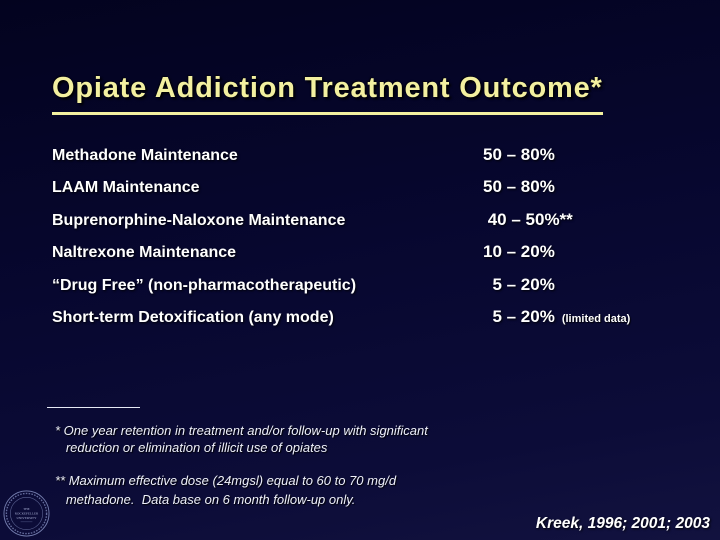 This screenshot has width=720, height=540. What do you see at coordinates (199, 220) in the screenshot?
I see `treatment-label: Buprenorphine-Naloxone Maintenance` at bounding box center [199, 220].